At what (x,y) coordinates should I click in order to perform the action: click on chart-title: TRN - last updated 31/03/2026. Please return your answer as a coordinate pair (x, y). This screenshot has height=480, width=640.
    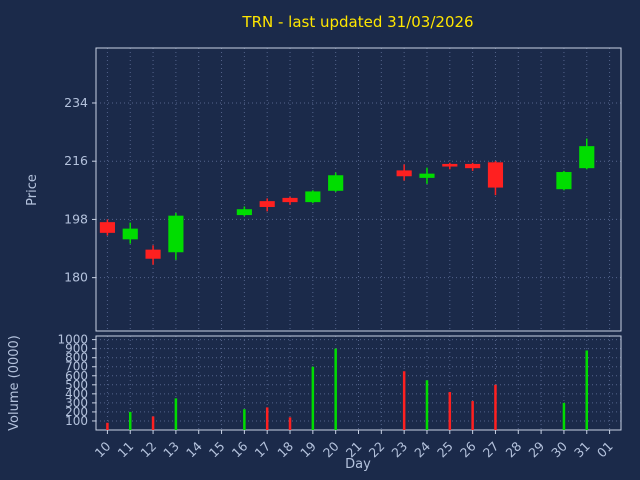
    Looking at the image, I should click on (357, 22).